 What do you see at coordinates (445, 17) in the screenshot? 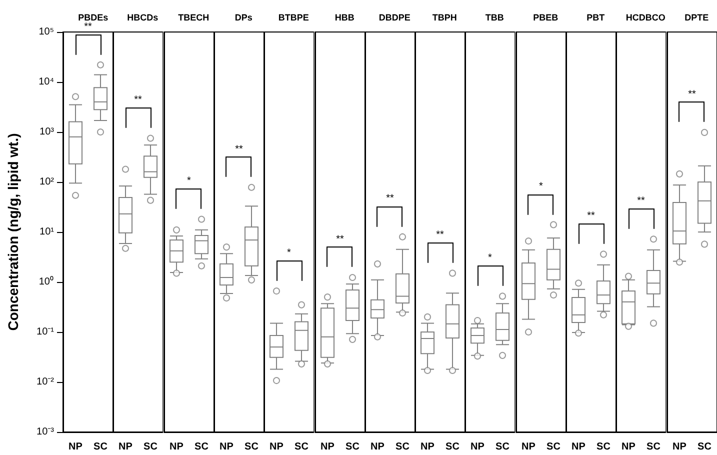
I see `chart-title: TBPH` at bounding box center [445, 17].